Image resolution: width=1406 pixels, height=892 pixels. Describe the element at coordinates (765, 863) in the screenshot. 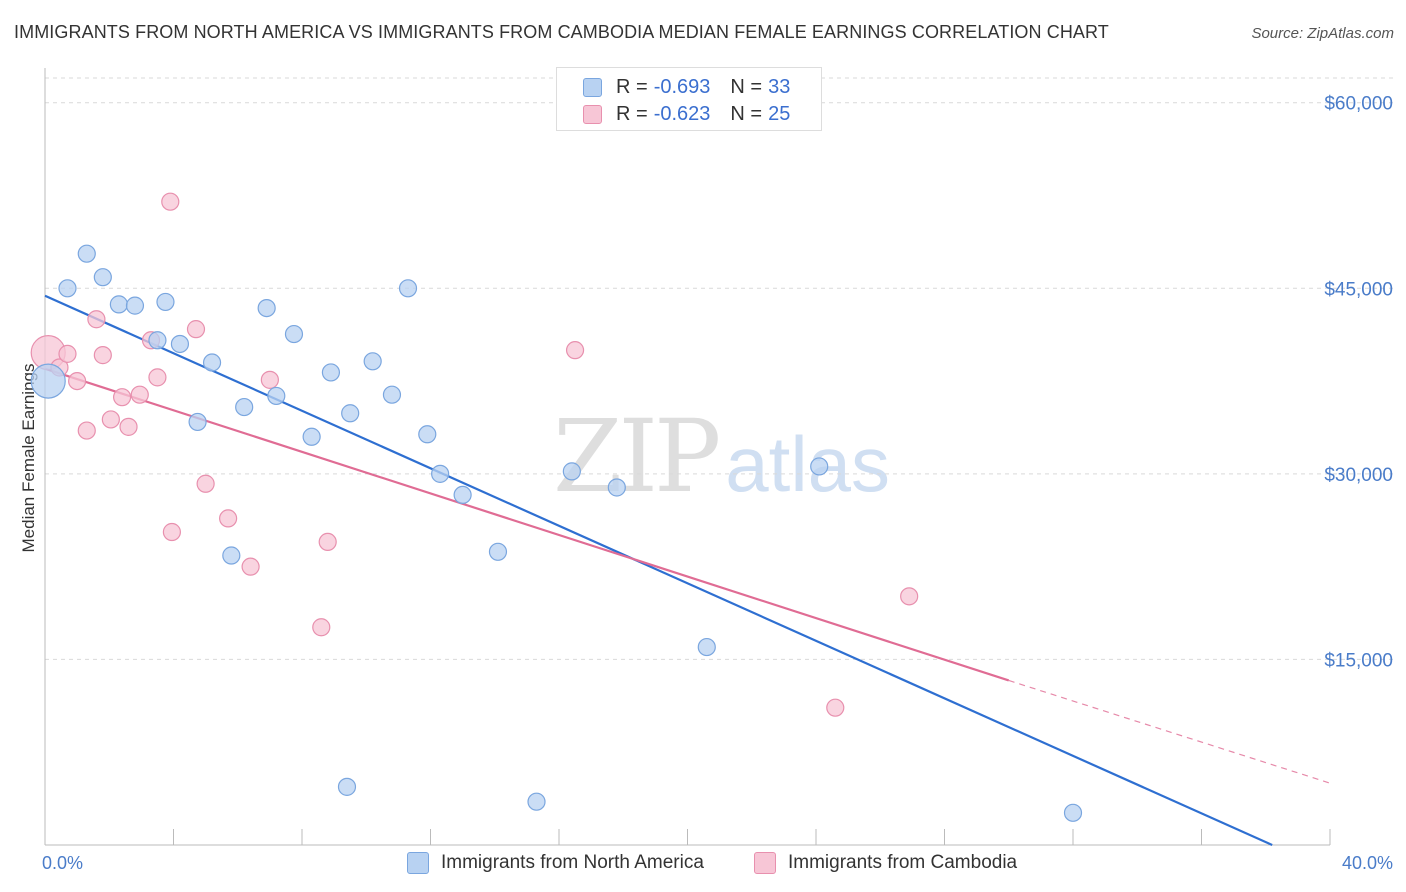

I see `series-swatch-cambodia` at that location.